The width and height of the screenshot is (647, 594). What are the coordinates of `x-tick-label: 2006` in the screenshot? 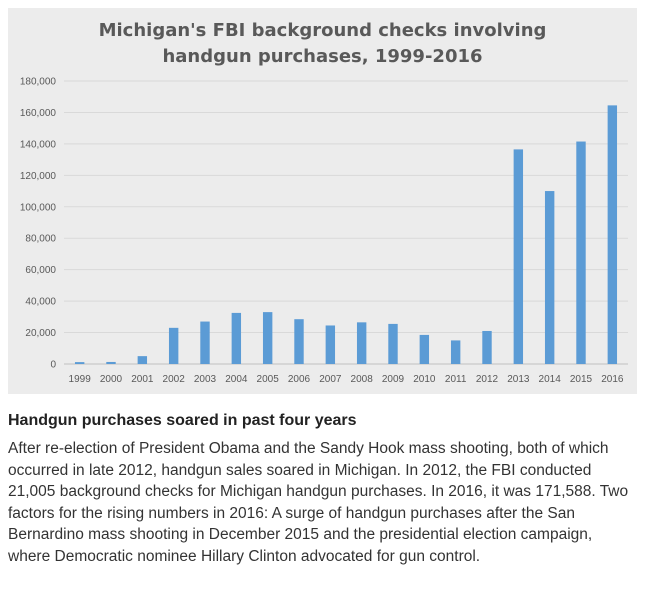 It's located at (299, 379).